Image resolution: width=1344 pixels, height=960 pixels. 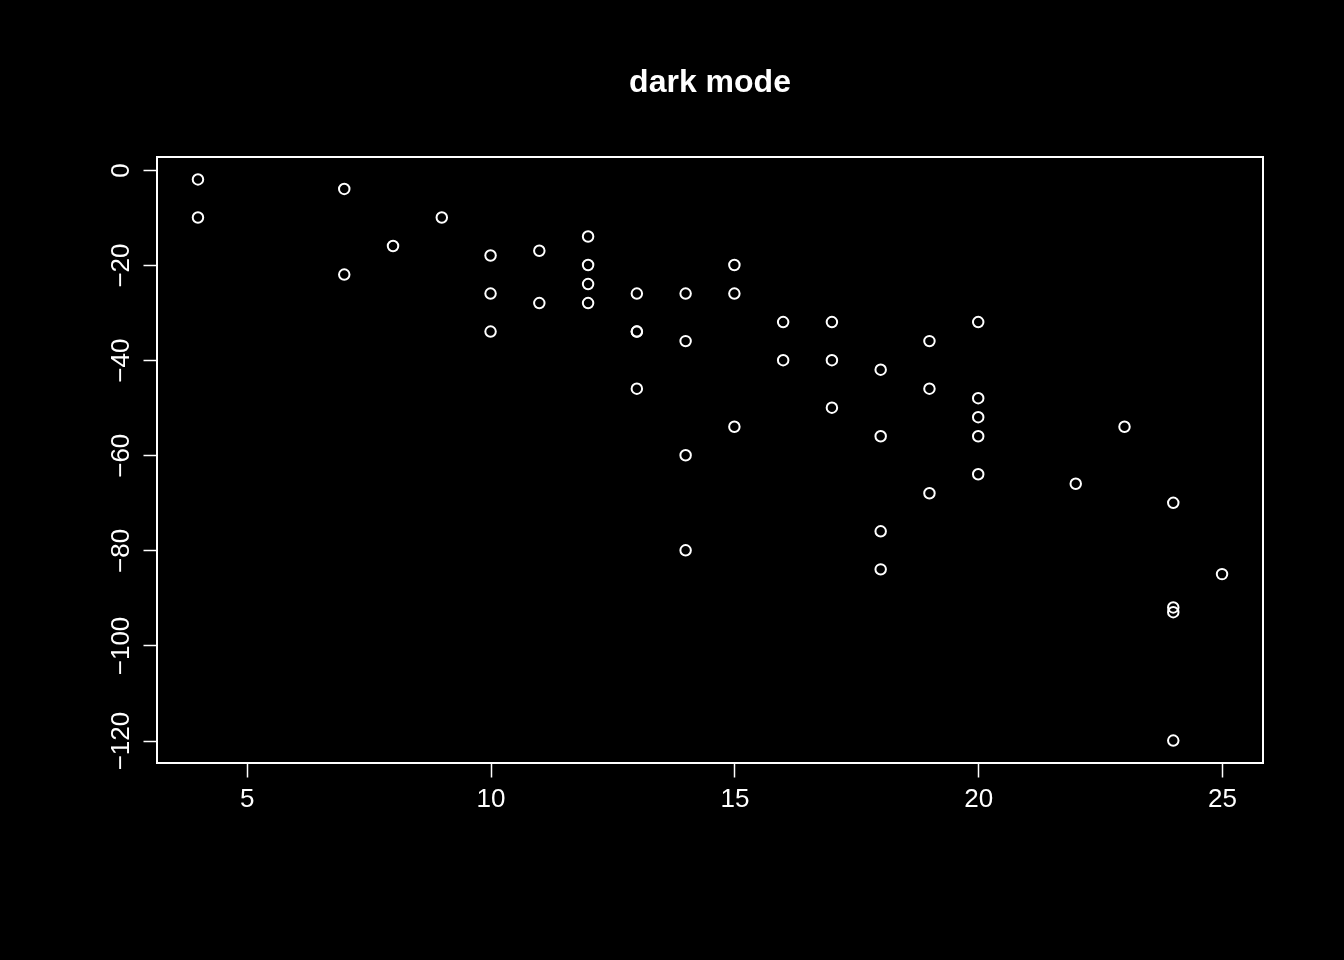 What do you see at coordinates (979, 797) in the screenshot?
I see `x-tick-label: 20` at bounding box center [979, 797].